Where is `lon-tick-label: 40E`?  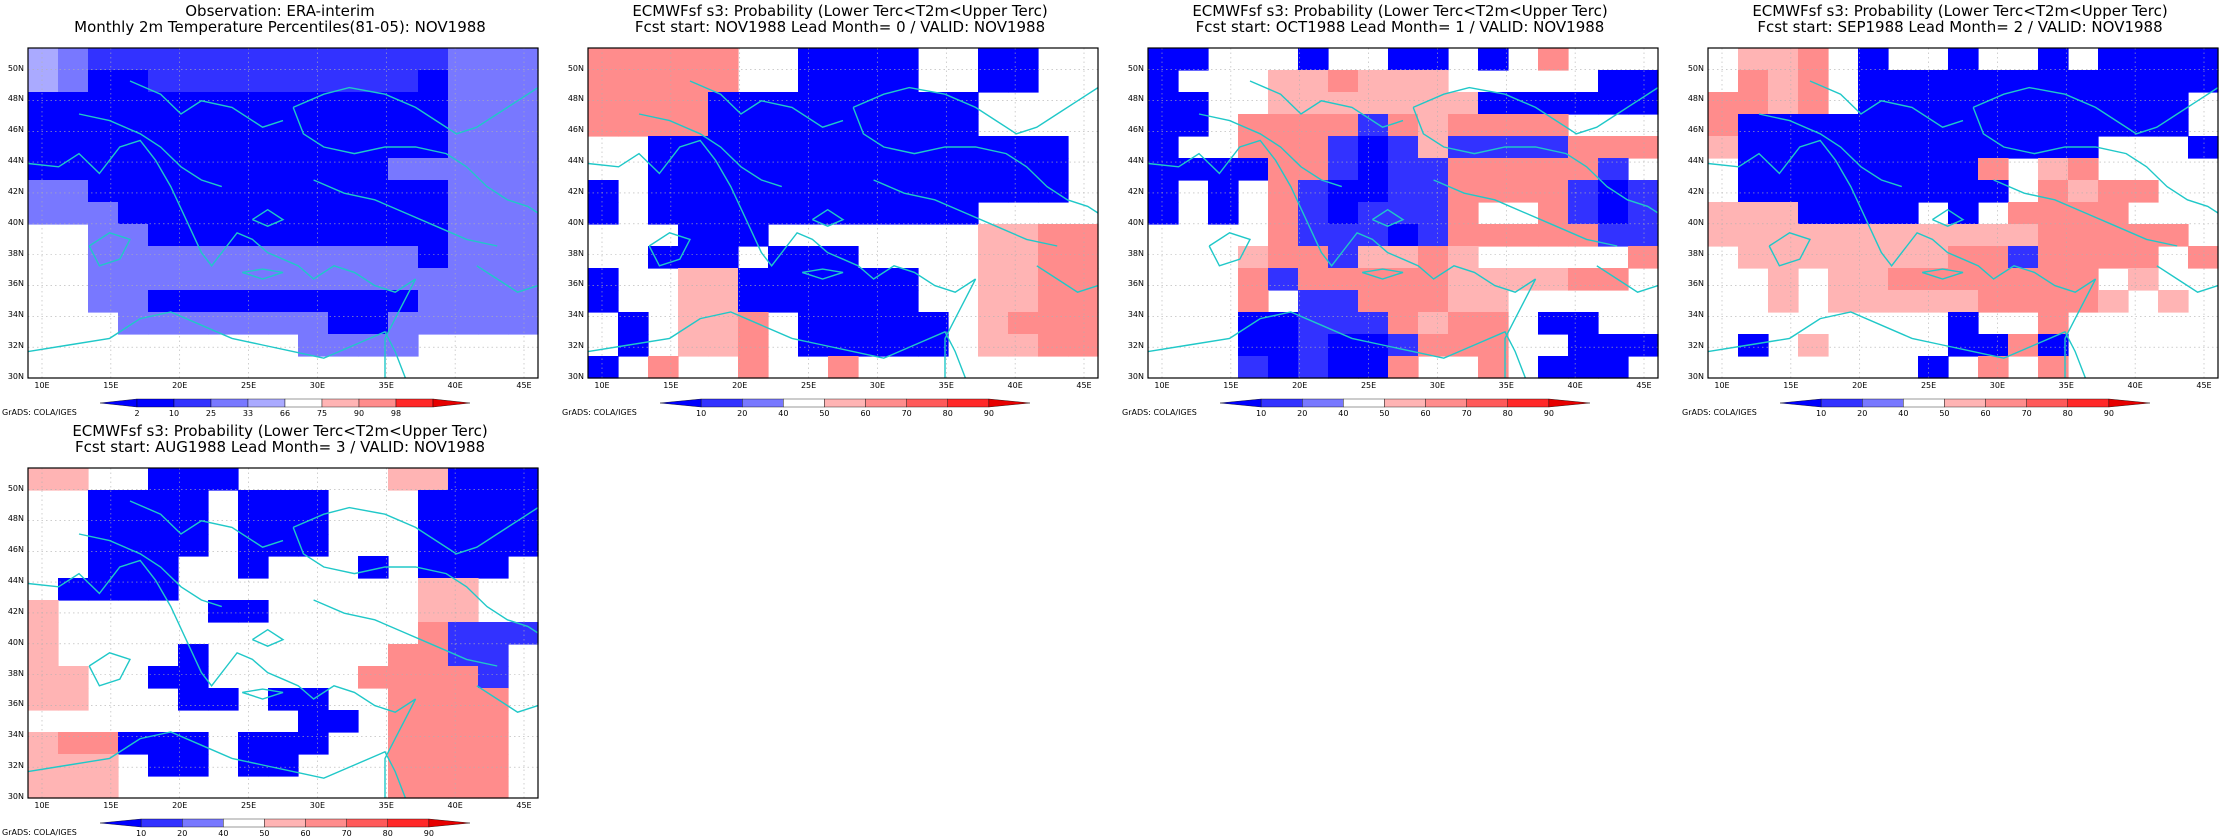 lon-tick-label: 40E is located at coordinates (455, 805).